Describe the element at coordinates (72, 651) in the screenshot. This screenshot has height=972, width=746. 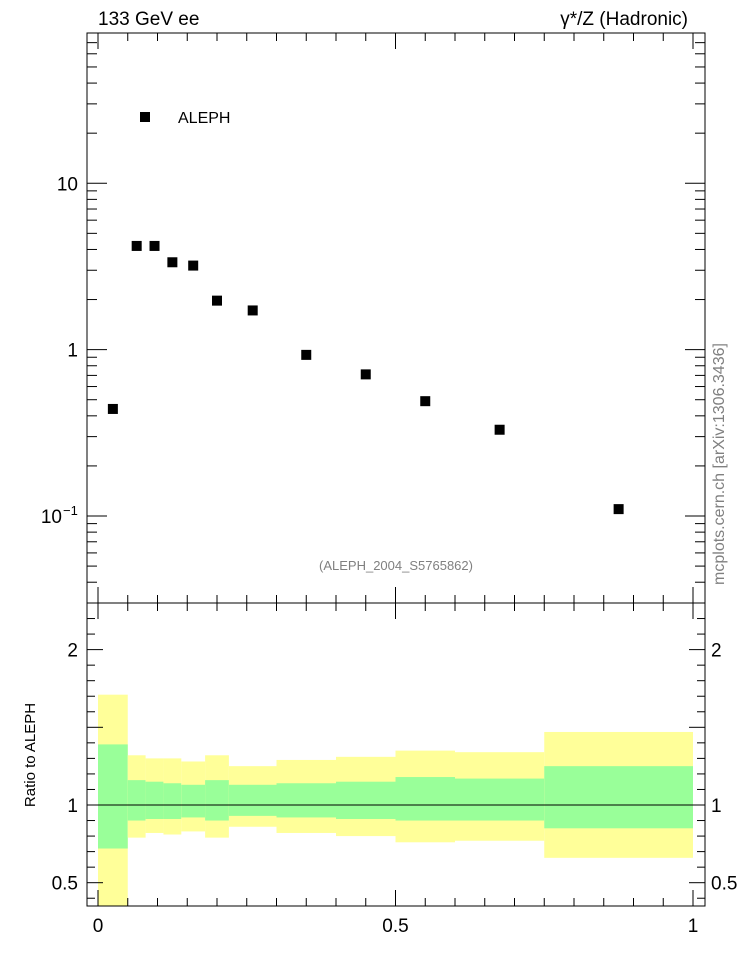
I see `ratio-y-tick-label: 2` at that location.